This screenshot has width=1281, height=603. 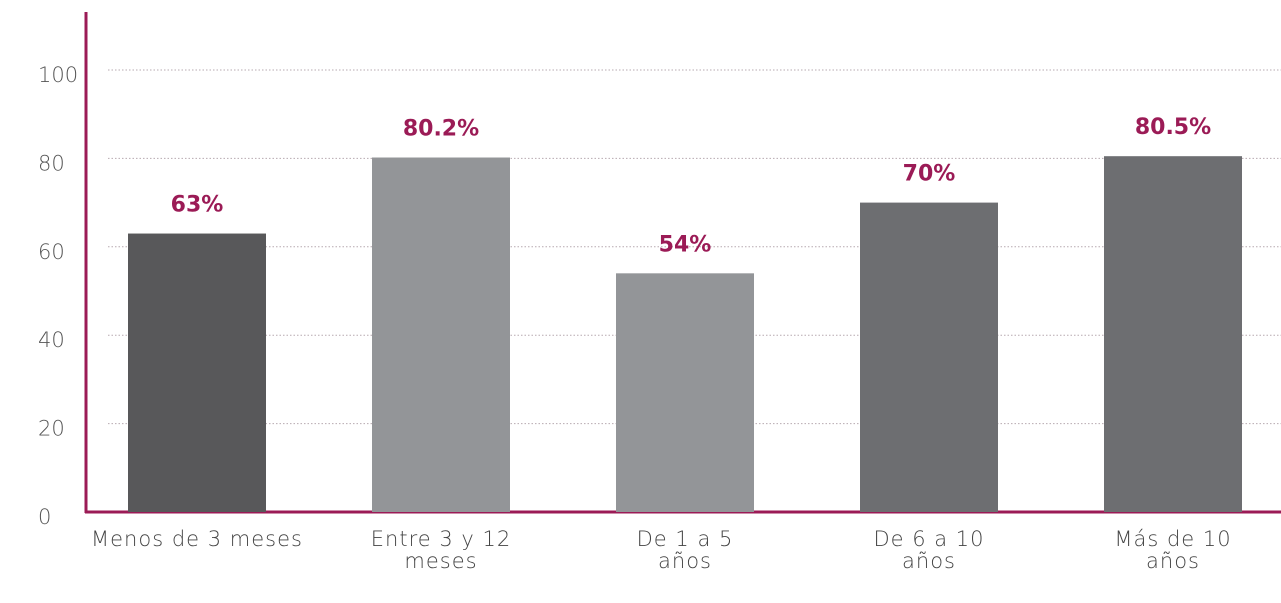 I want to click on value-label: 70%, so click(x=929, y=174).